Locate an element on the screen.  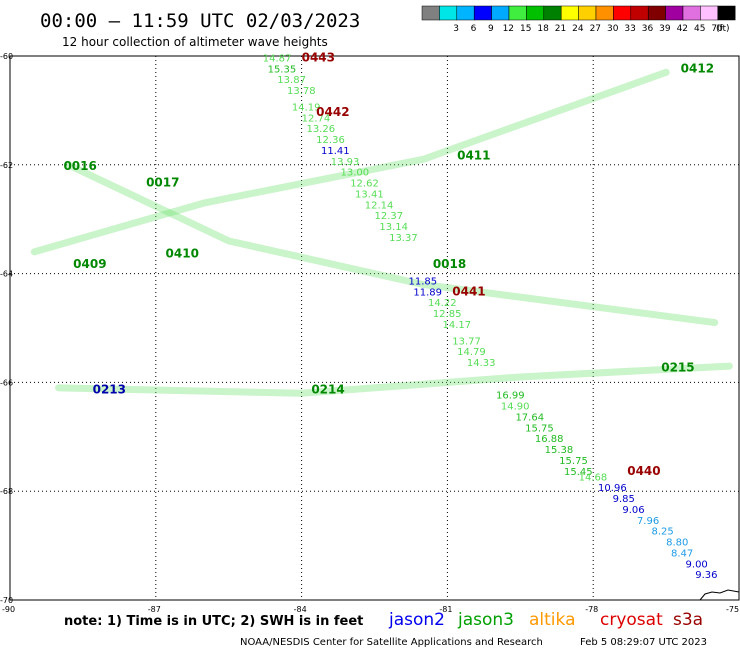
wave-height-value: 12.14 is located at coordinates (379, 205).